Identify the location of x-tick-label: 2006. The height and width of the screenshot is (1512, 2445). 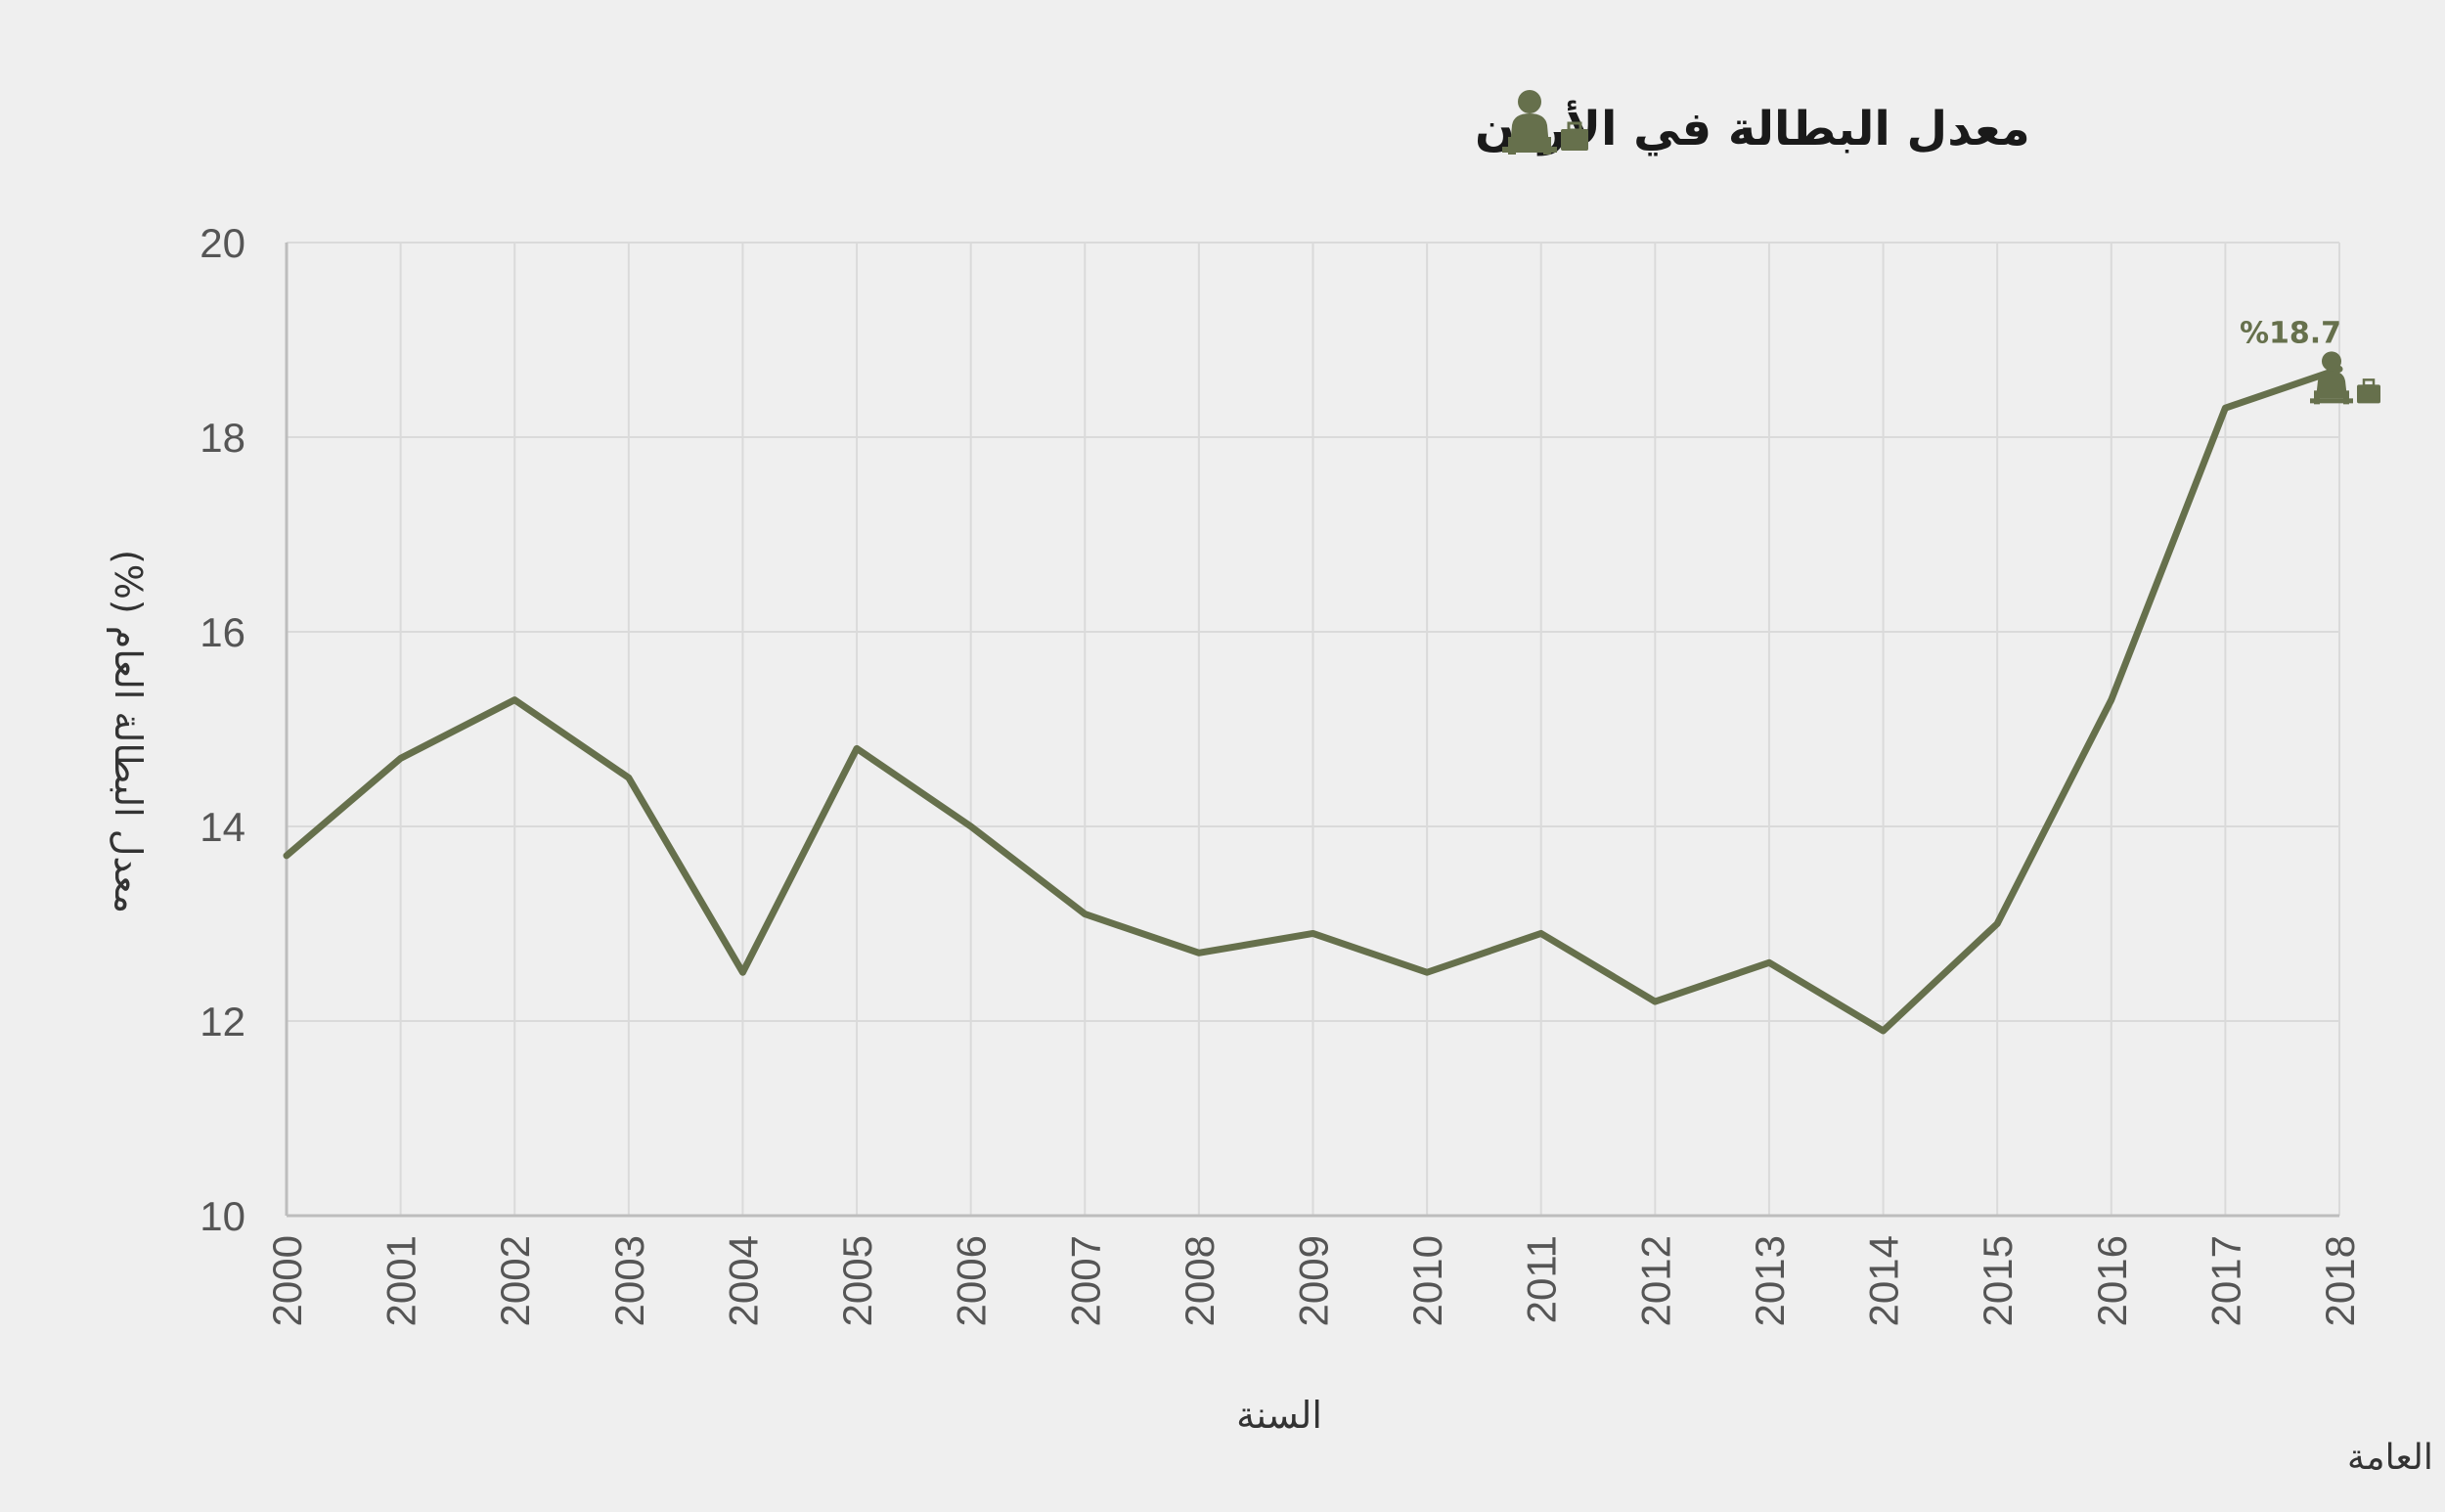
(972, 1280).